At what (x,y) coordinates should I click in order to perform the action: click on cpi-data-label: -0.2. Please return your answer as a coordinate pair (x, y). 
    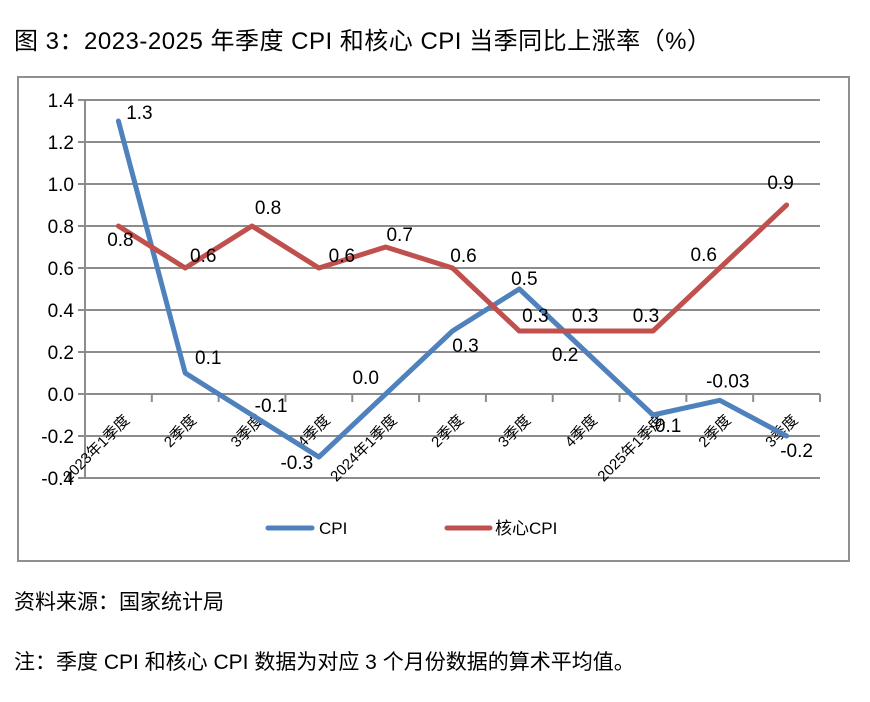
    Looking at the image, I should click on (796, 451).